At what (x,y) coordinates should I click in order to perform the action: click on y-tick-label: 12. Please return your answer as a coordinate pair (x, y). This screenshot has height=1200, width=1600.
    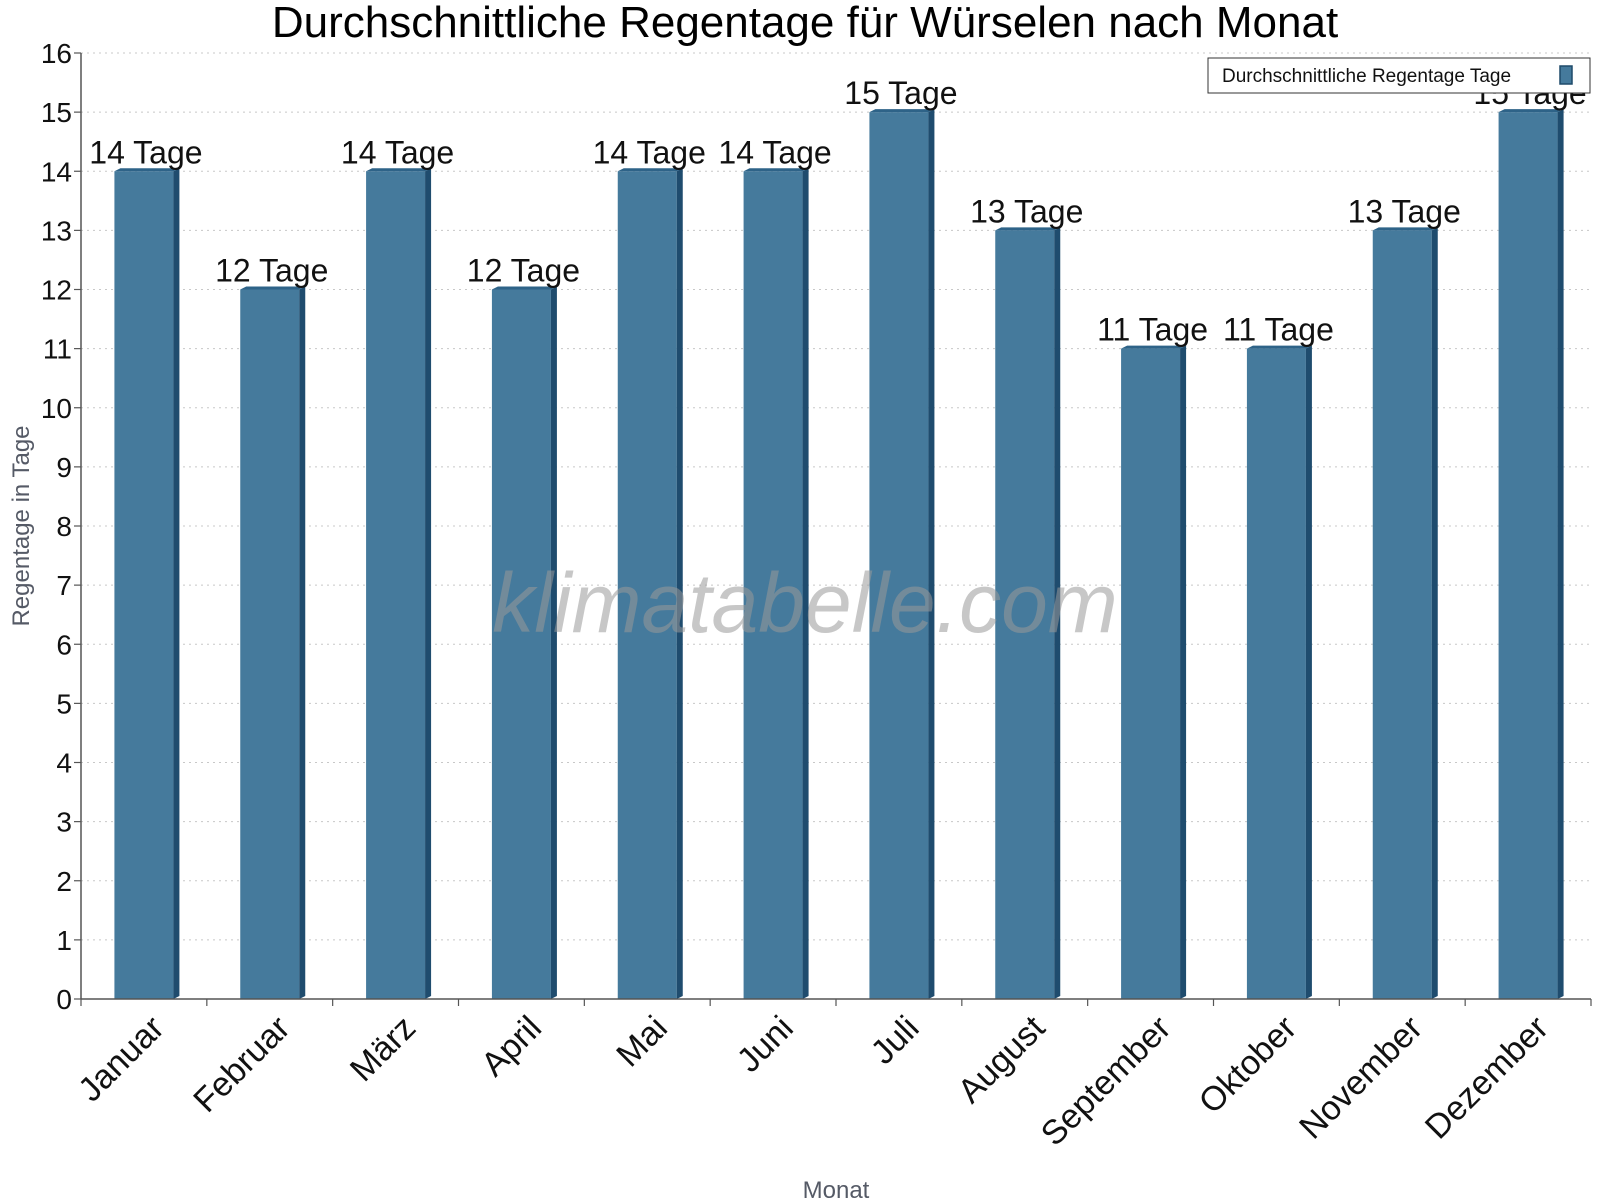
    Looking at the image, I should click on (56, 290).